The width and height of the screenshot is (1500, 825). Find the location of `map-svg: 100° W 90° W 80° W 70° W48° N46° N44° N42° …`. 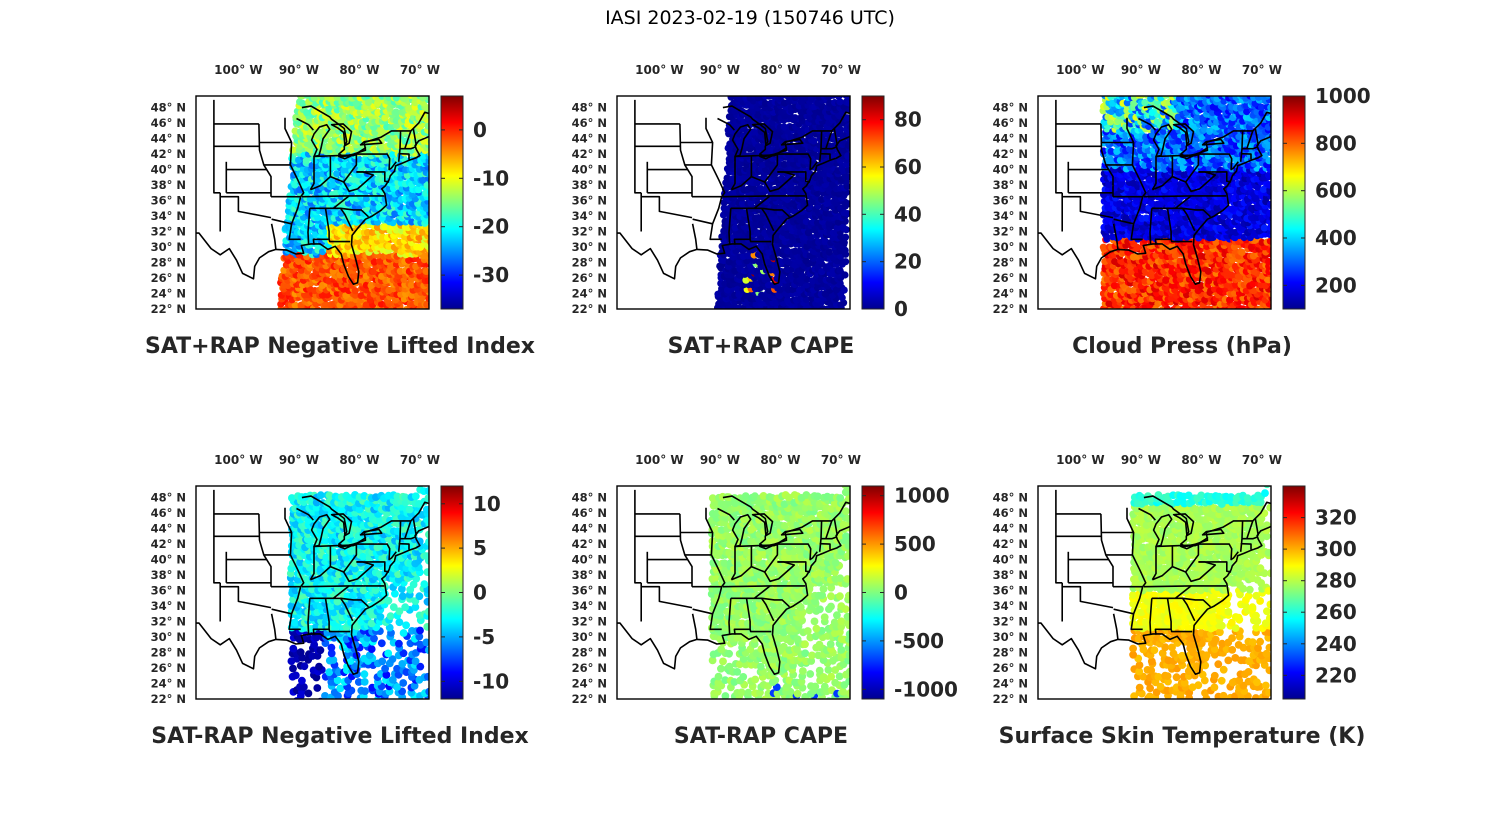

map-svg: 100° W 90° W 80° W 70° W48° N46° N44° N42° … is located at coordinates (330, 190).